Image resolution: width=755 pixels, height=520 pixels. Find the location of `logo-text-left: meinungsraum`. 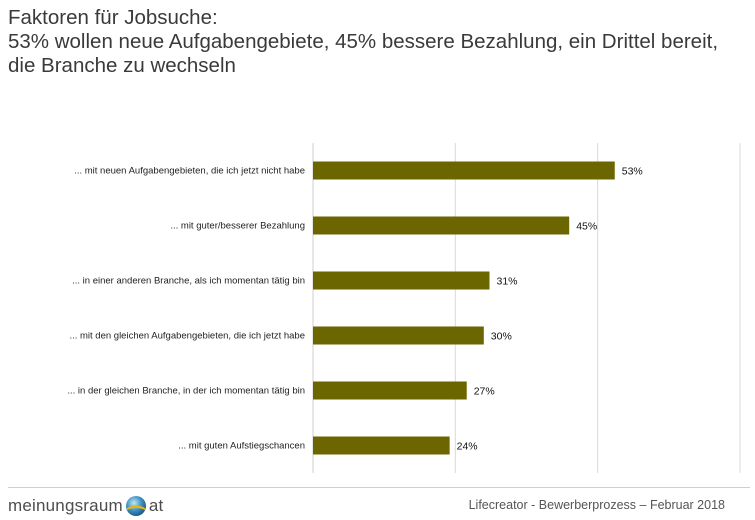

logo-text-left: meinungsraum is located at coordinates (65, 505).